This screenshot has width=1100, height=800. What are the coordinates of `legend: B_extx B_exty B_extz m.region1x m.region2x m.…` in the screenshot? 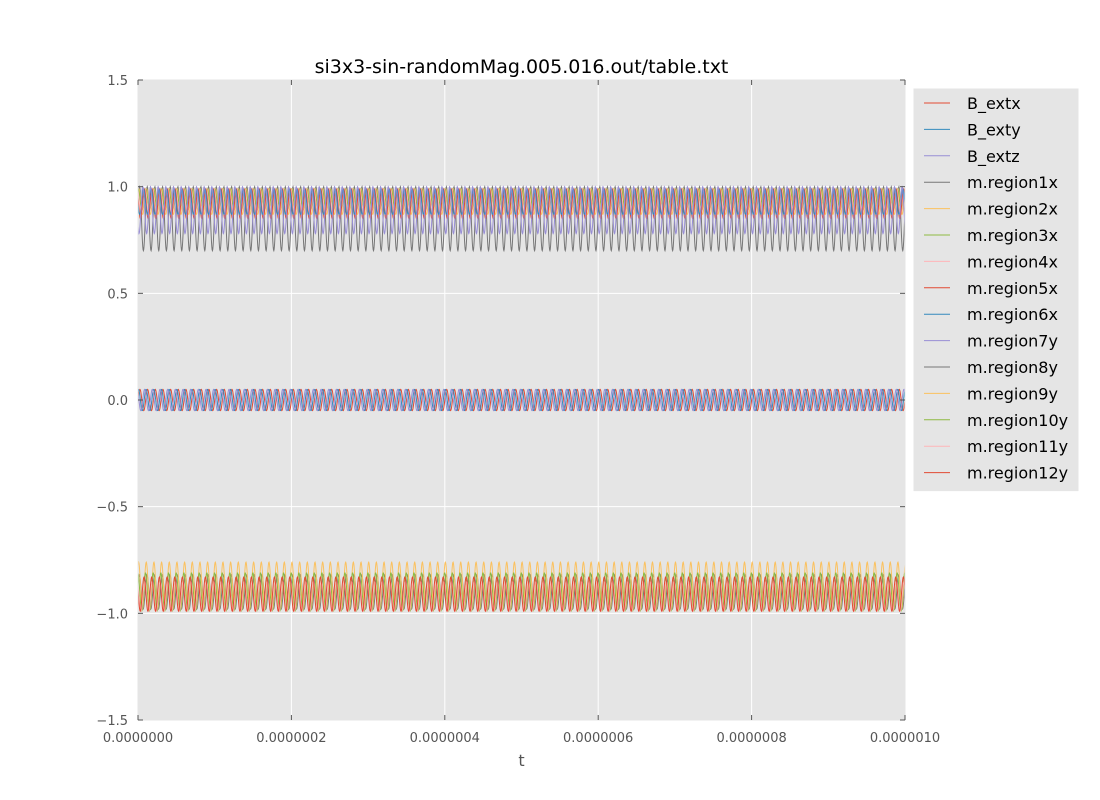 It's located at (996, 290).